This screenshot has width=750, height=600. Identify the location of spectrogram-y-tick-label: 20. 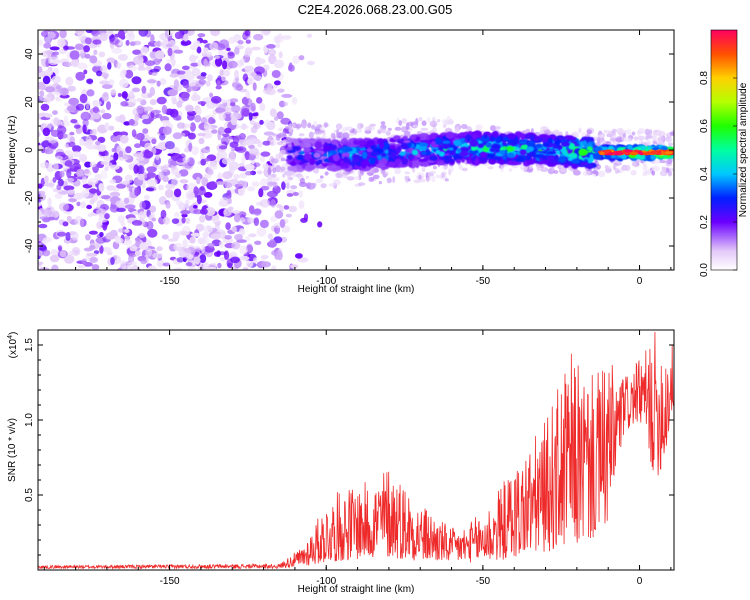
(29, 102).